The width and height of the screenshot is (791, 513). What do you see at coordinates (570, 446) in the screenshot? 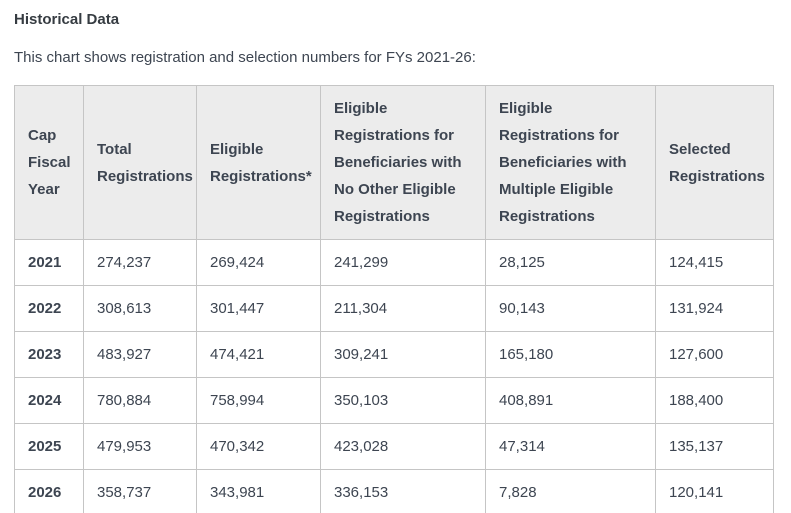
I see `cell-eligible-multiple: 47,314` at bounding box center [570, 446].